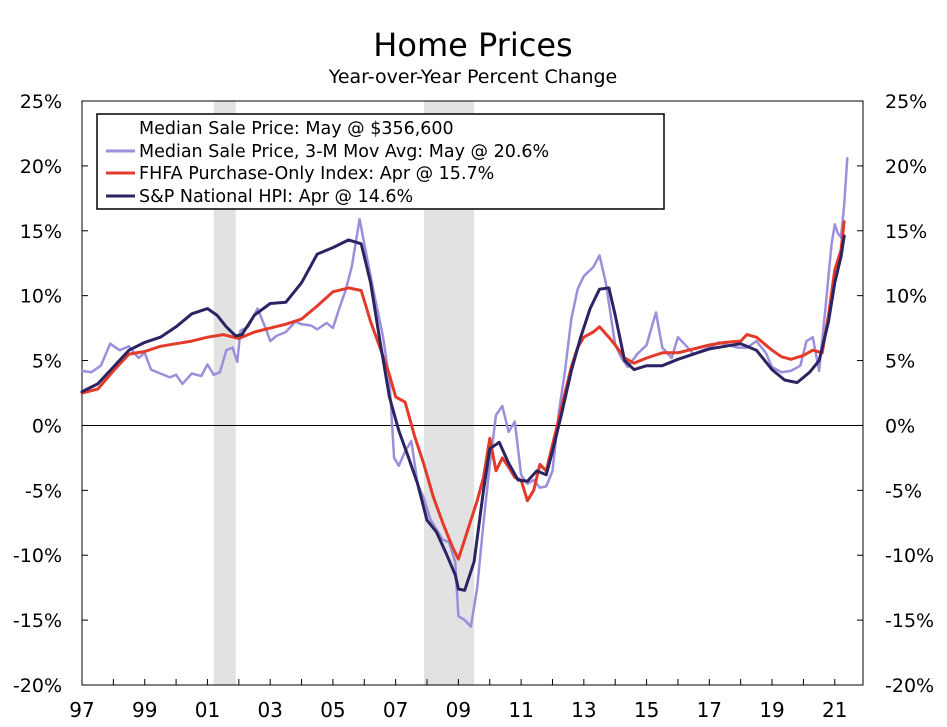 This screenshot has width=947, height=727. I want to click on y-right-tick-label: -20%, so click(909, 686).